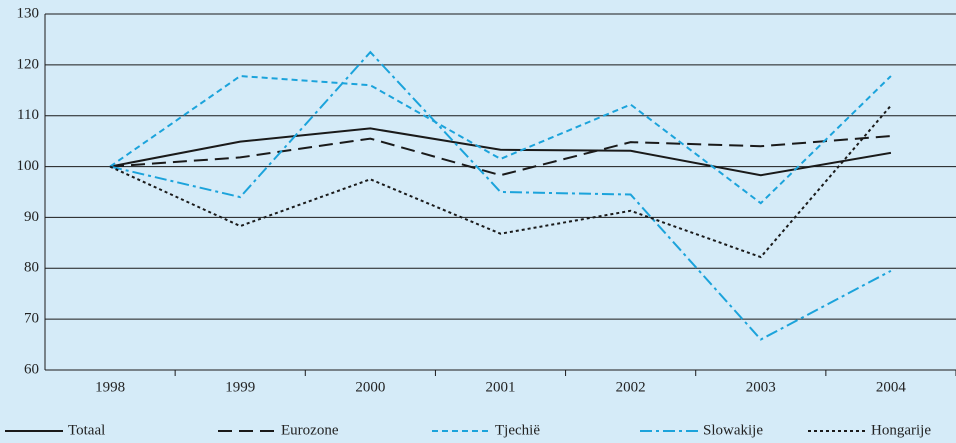 Image resolution: width=956 pixels, height=443 pixels. I want to click on y-tick-label: 100, so click(28, 166).